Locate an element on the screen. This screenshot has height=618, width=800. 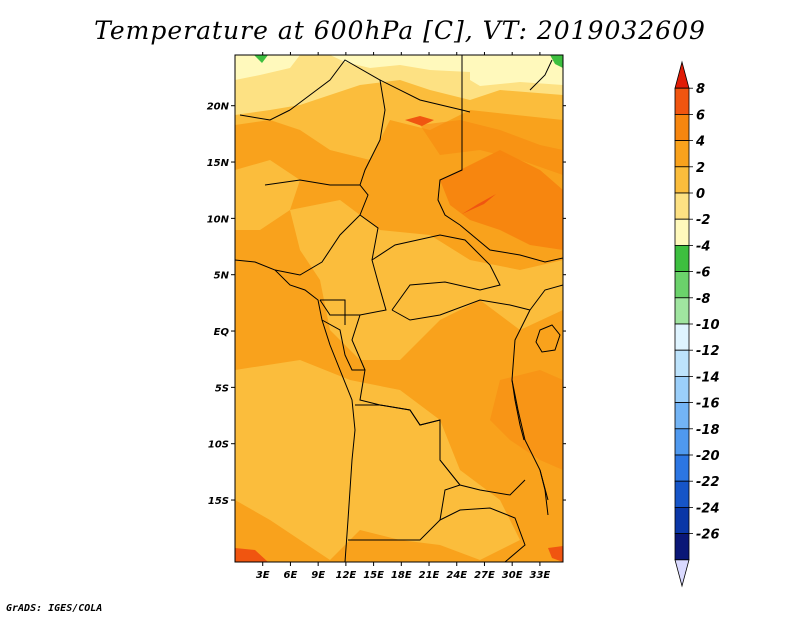
lake-malawi is located at coordinates (544, 492).